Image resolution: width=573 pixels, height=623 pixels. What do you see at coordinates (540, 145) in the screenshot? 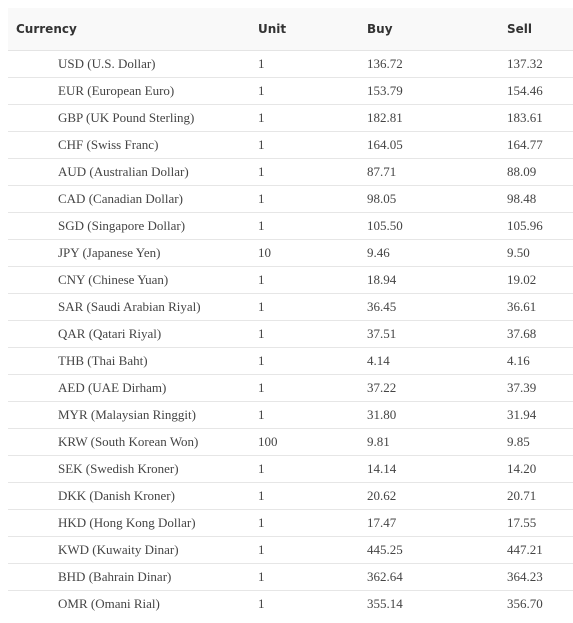
I see `sell-rate-cell: 164.77` at bounding box center [540, 145].